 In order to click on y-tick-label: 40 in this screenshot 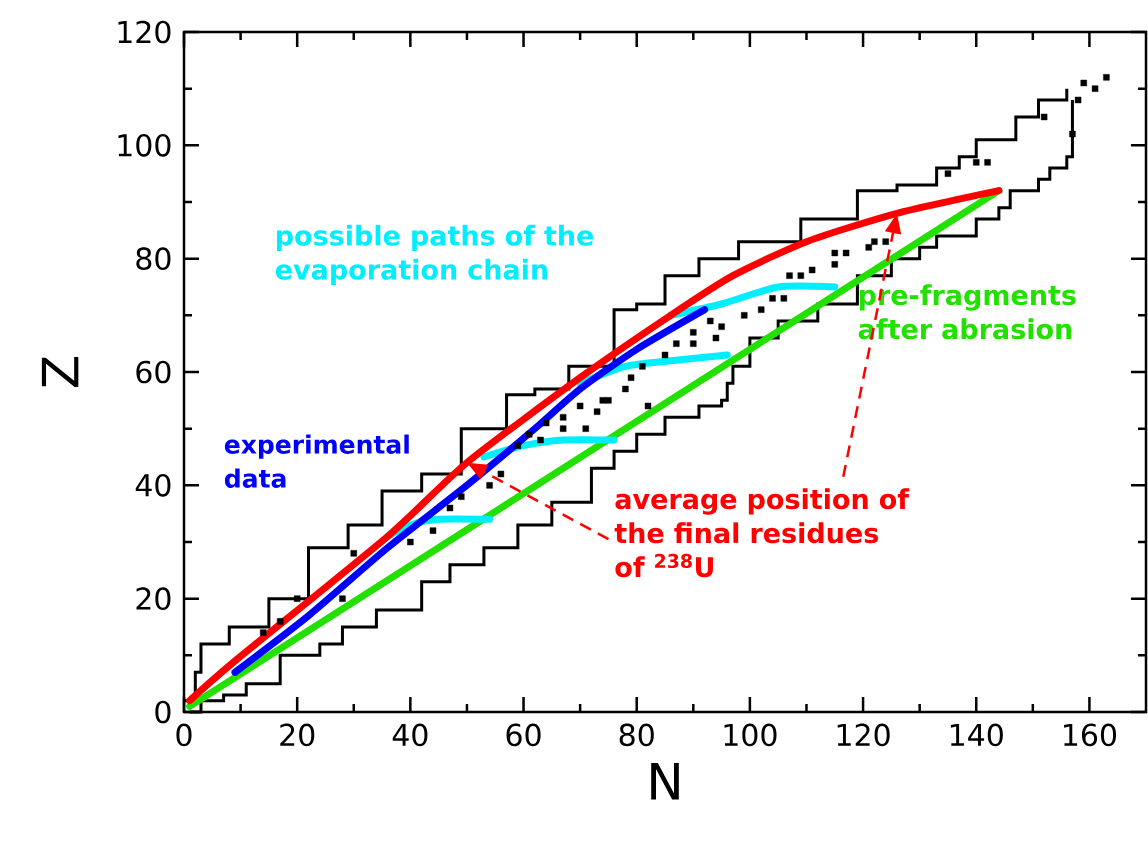, I will do `click(153, 485)`.